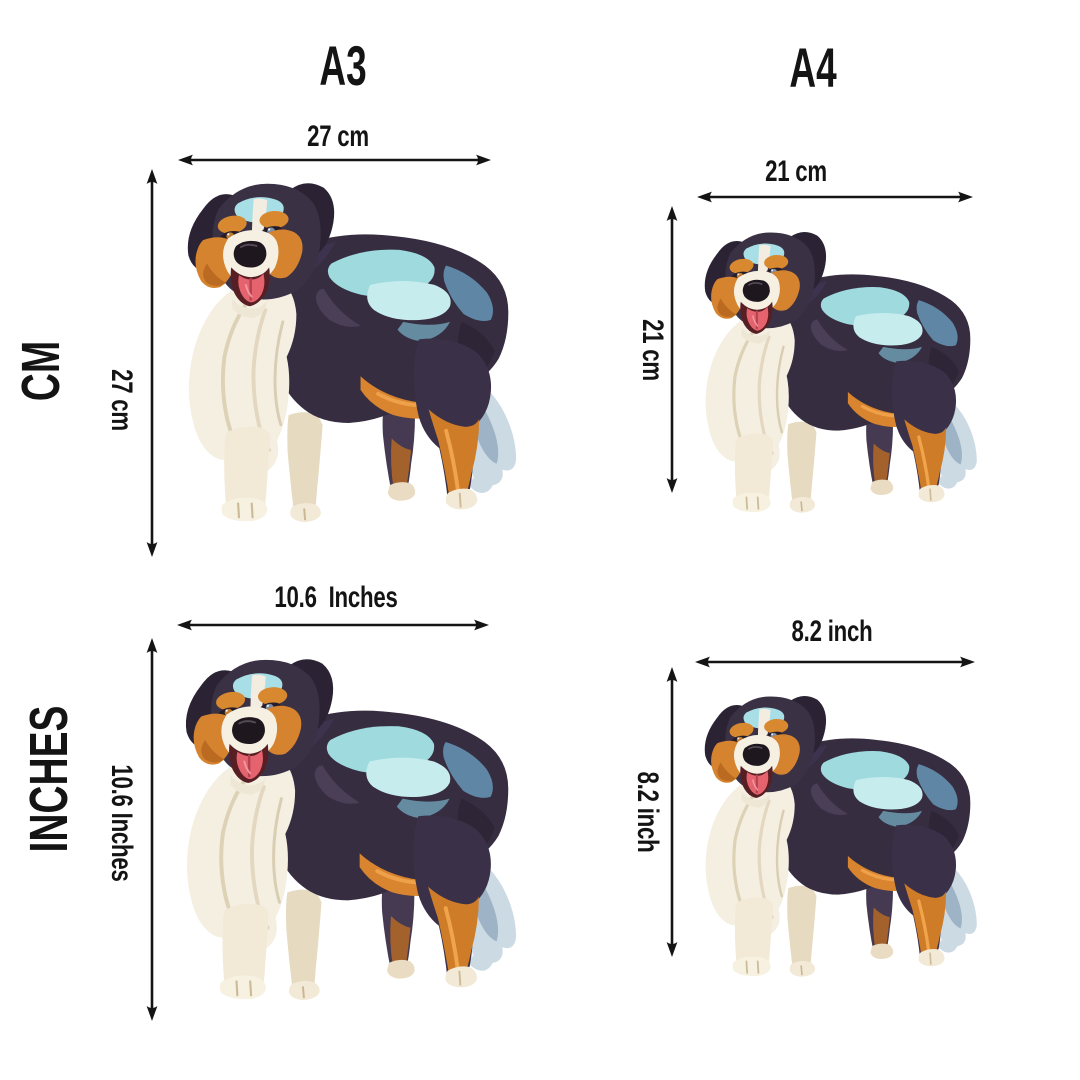  Describe the element at coordinates (832, 631) in the screenshot. I see `width-label: 8.2 inch` at that location.